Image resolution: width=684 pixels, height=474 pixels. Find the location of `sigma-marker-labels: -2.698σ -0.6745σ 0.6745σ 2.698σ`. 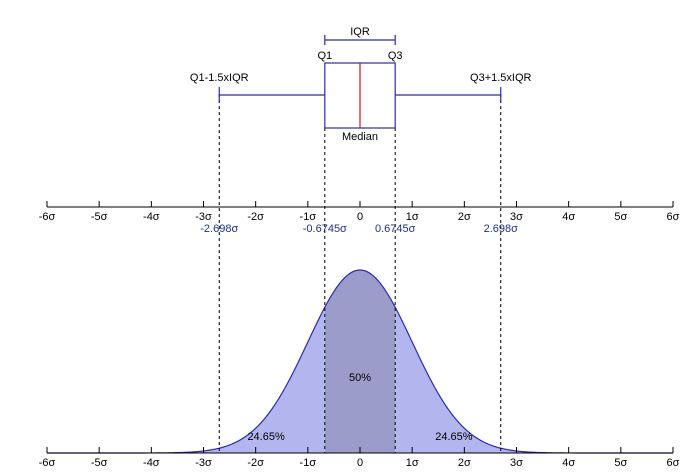

sigma-marker-labels: -2.698σ -0.6745σ 0.6745σ 2.698σ is located at coordinates (359, 229).